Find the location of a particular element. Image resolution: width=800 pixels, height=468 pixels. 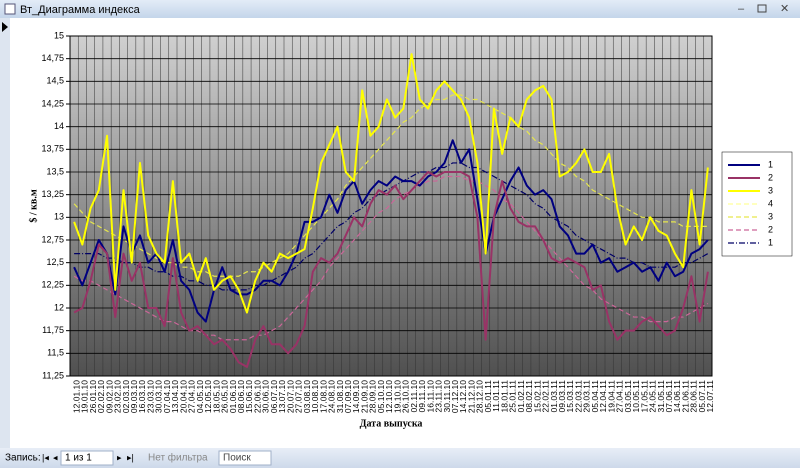

x-tick-label: 19.01.10 is located at coordinates (85, 396).